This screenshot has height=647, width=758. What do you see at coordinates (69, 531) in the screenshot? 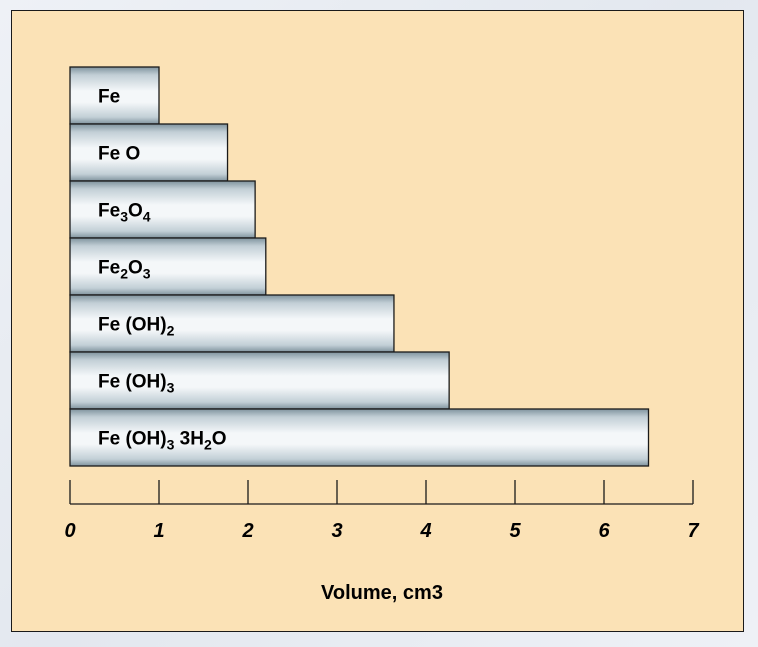
I see `x-tick-label: 0` at bounding box center [69, 531].